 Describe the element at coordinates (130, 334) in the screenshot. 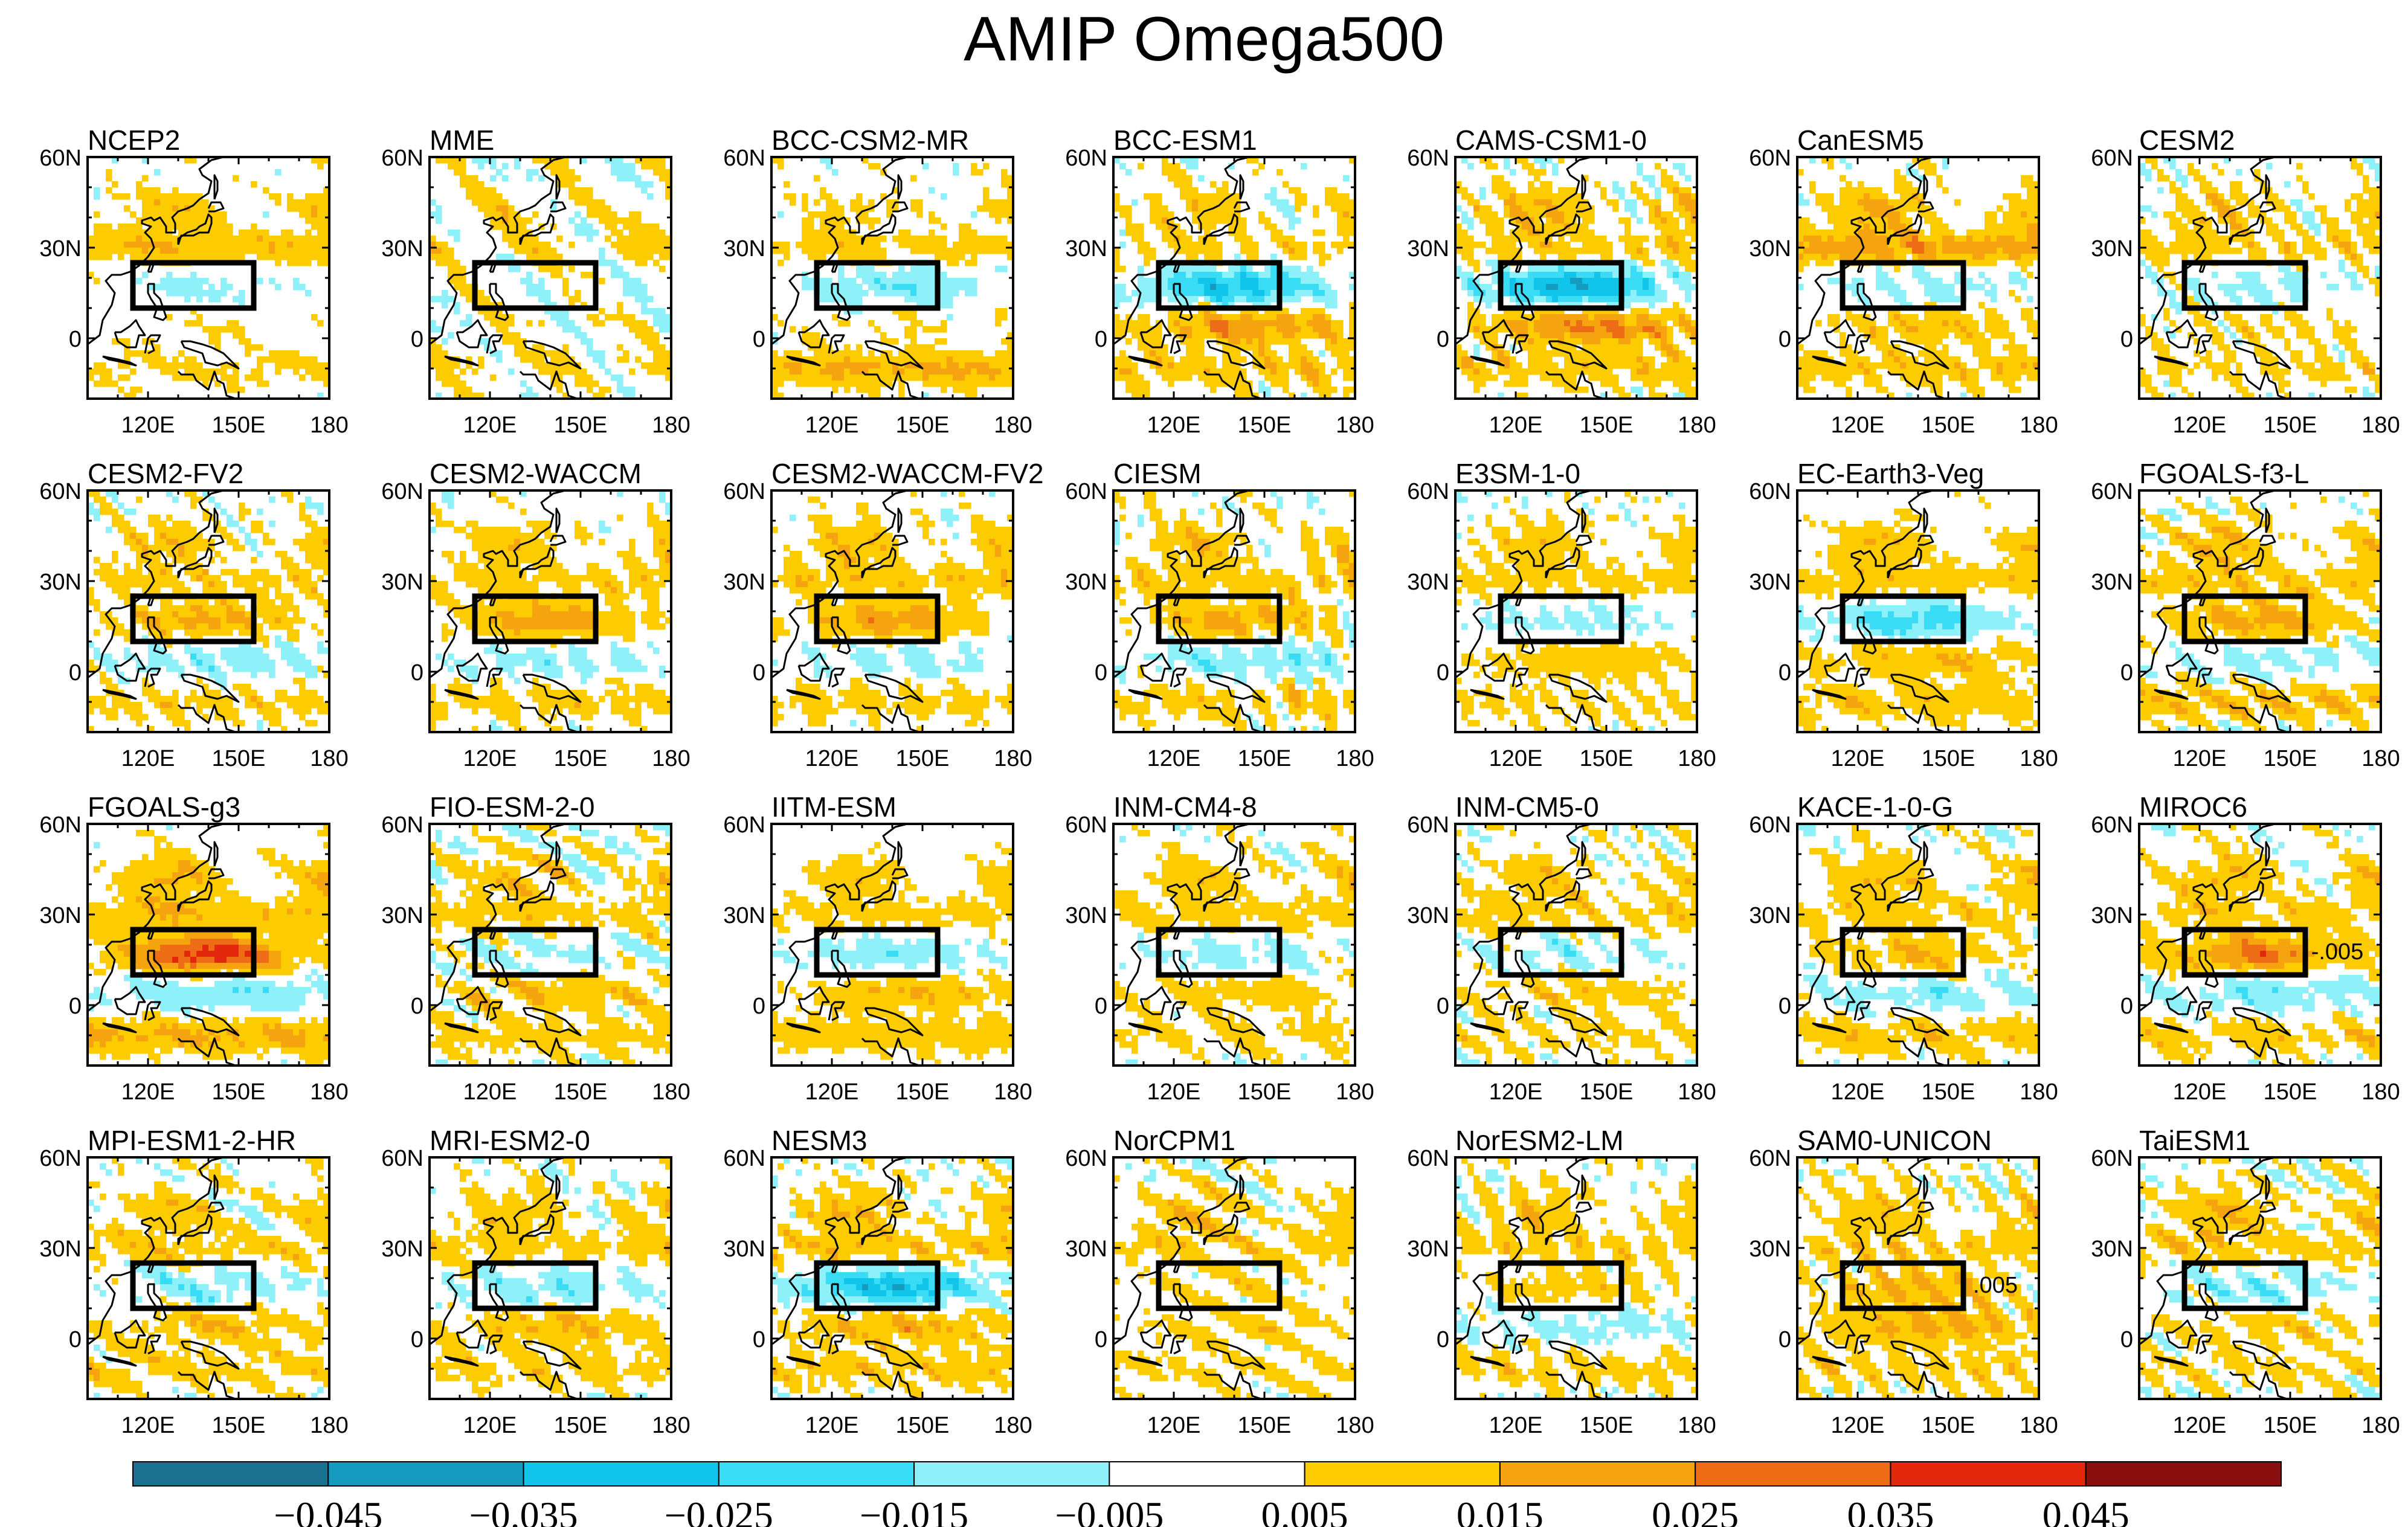

I see `coast-line` at that location.